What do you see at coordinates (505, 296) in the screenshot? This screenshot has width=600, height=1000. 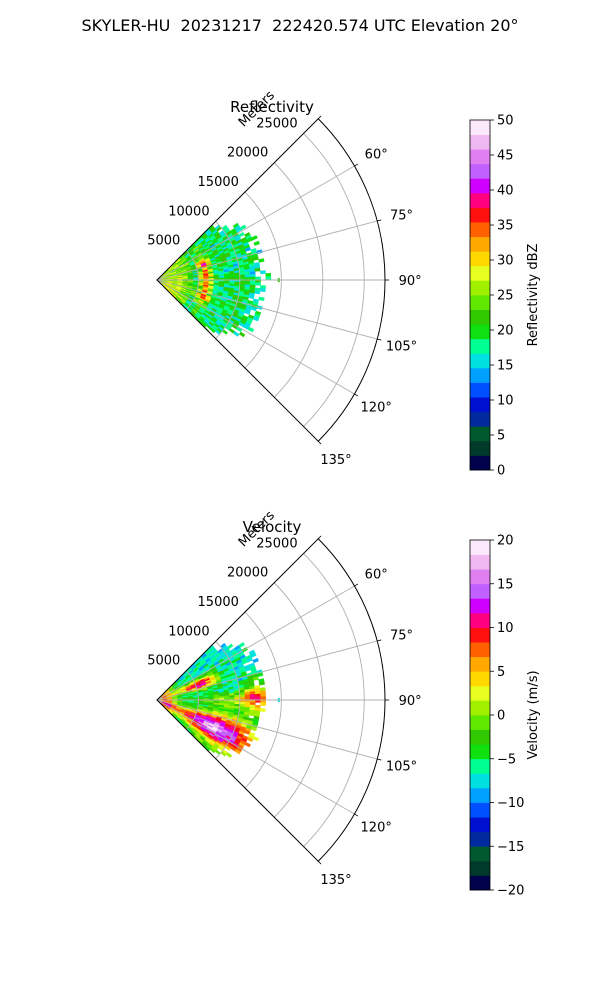 I see `reflectivity-colorbar: 0 5 10 15 20 25 30 35 40 45 50 Reflectivity dBZ` at bounding box center [505, 296].